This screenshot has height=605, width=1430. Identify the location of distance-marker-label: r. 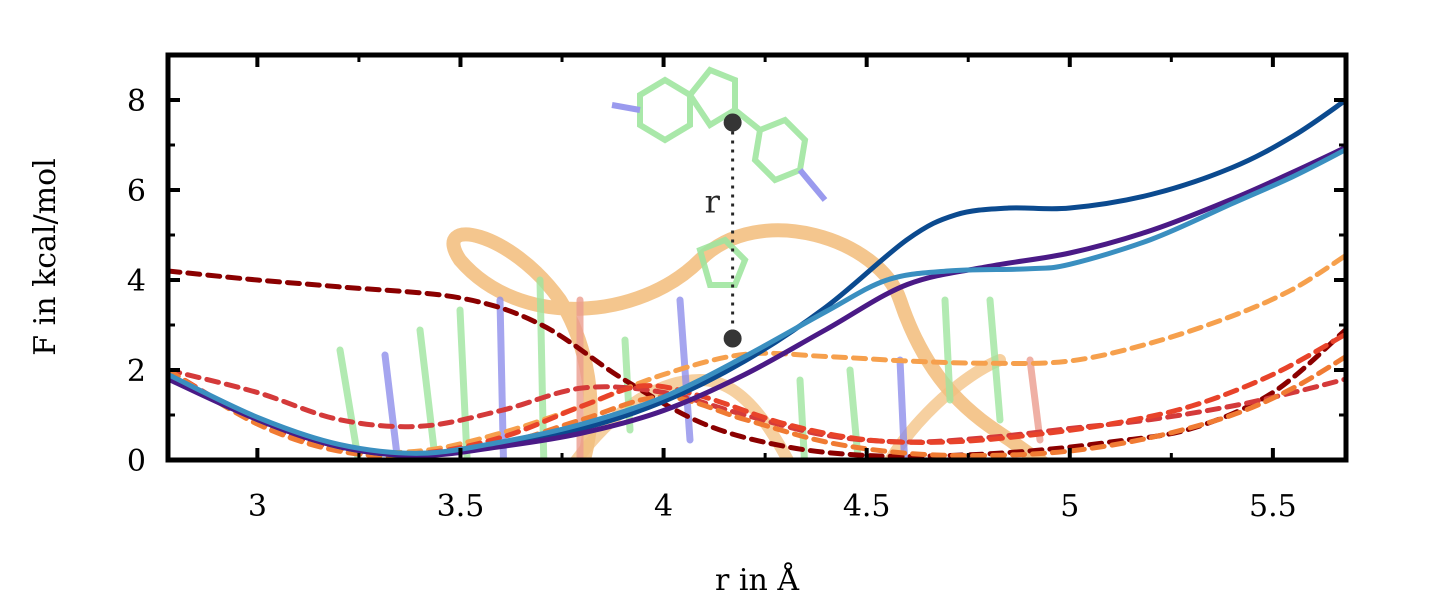
(713, 202).